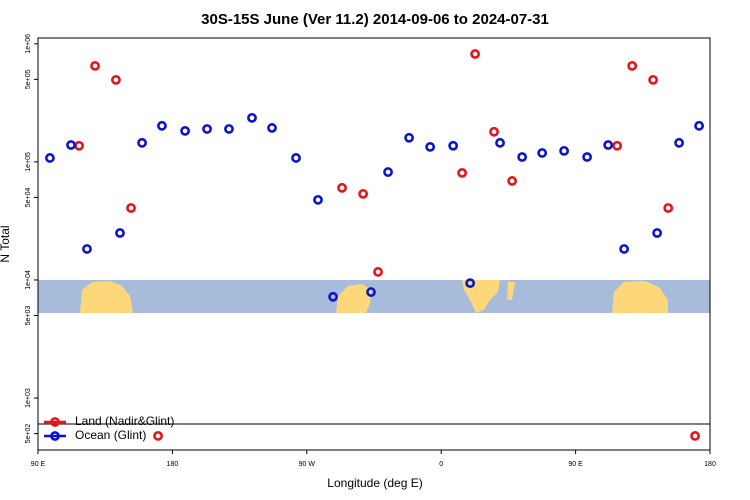 The image size is (750, 500). I want to click on y-tick-label: 1e+03, so click(28, 398).